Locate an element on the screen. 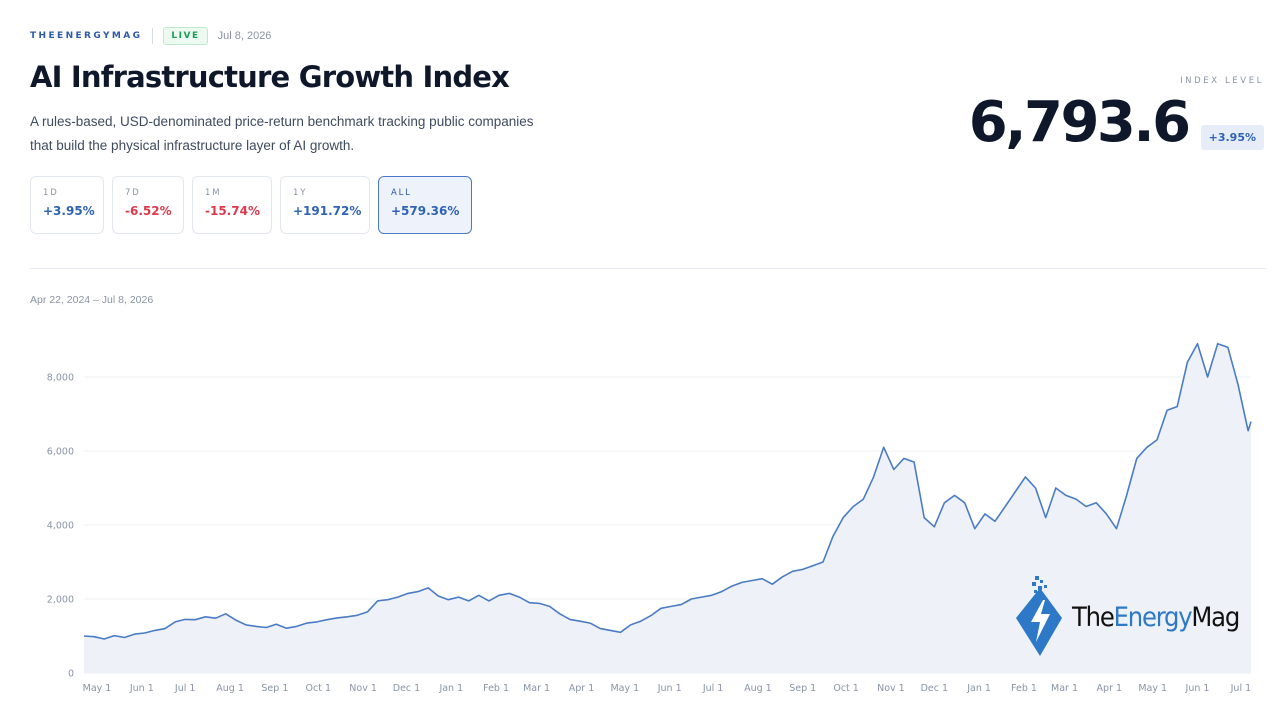 This screenshot has height=720, width=1280. period-tab-7d: 7D -6.52% is located at coordinates (148, 205).